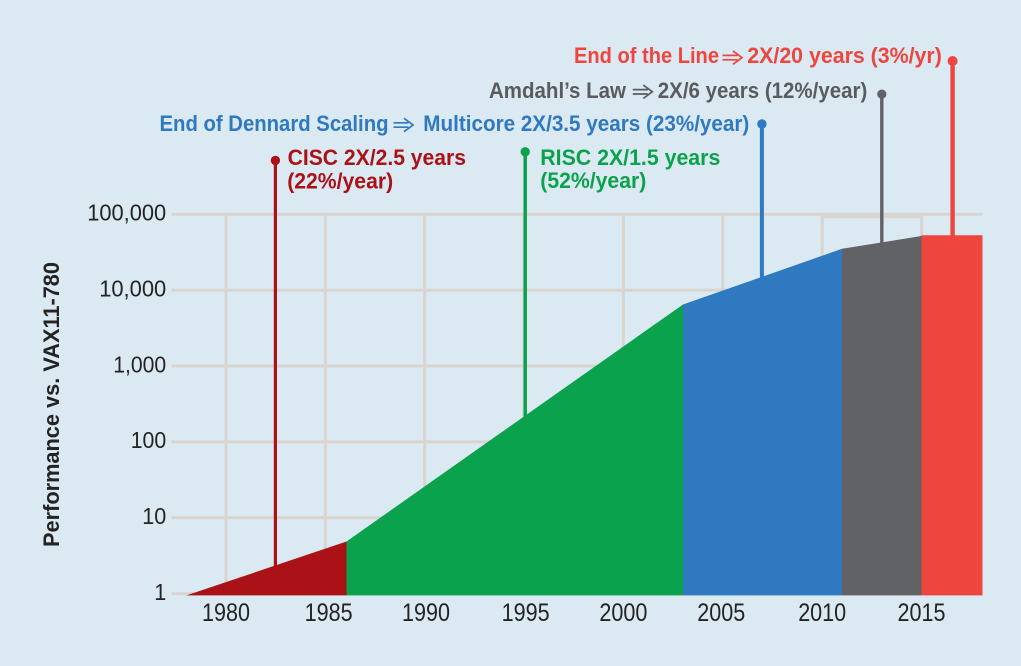 The height and width of the screenshot is (666, 1021). I want to click on svg-text: 10,000, so click(132, 288).